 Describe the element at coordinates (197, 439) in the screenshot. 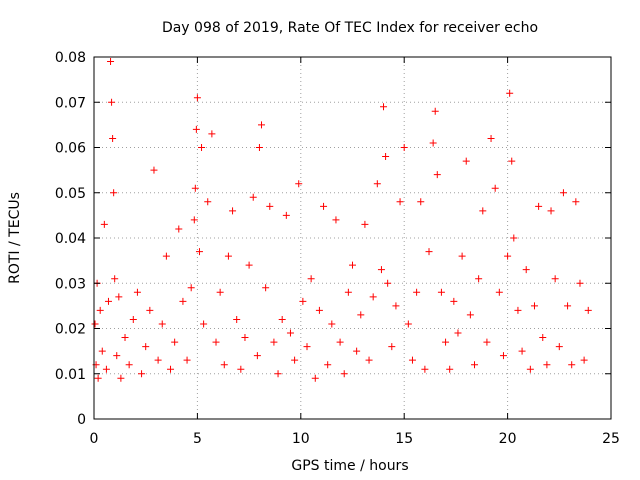

I see `x-tick-label: 5` at that location.